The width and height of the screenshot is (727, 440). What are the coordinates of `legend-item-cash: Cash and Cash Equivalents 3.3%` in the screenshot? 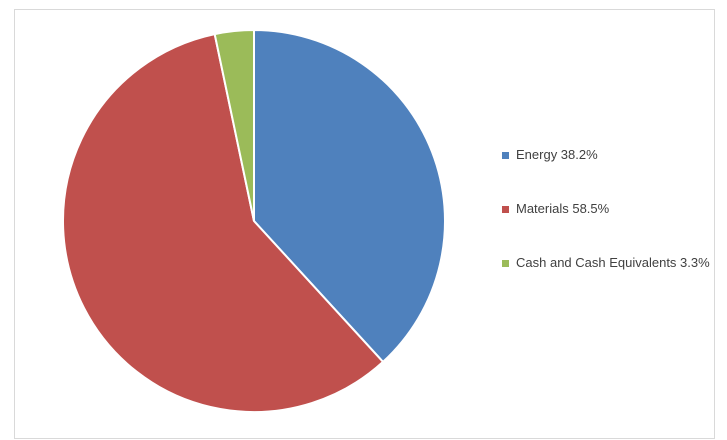 It's located at (609, 263).